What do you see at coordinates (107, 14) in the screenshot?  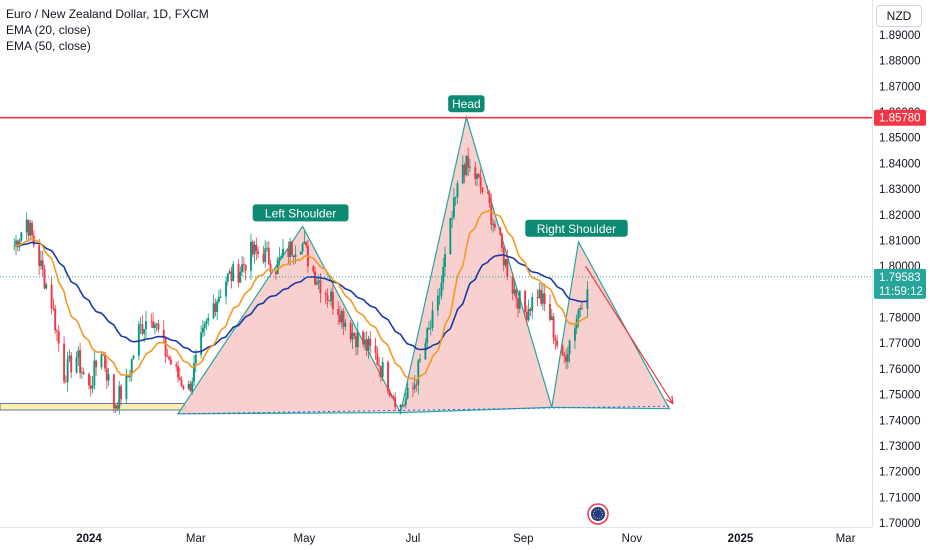 I see `symbol-title: Euro / New Zealand Dollar, 1D, FXCM` at bounding box center [107, 14].